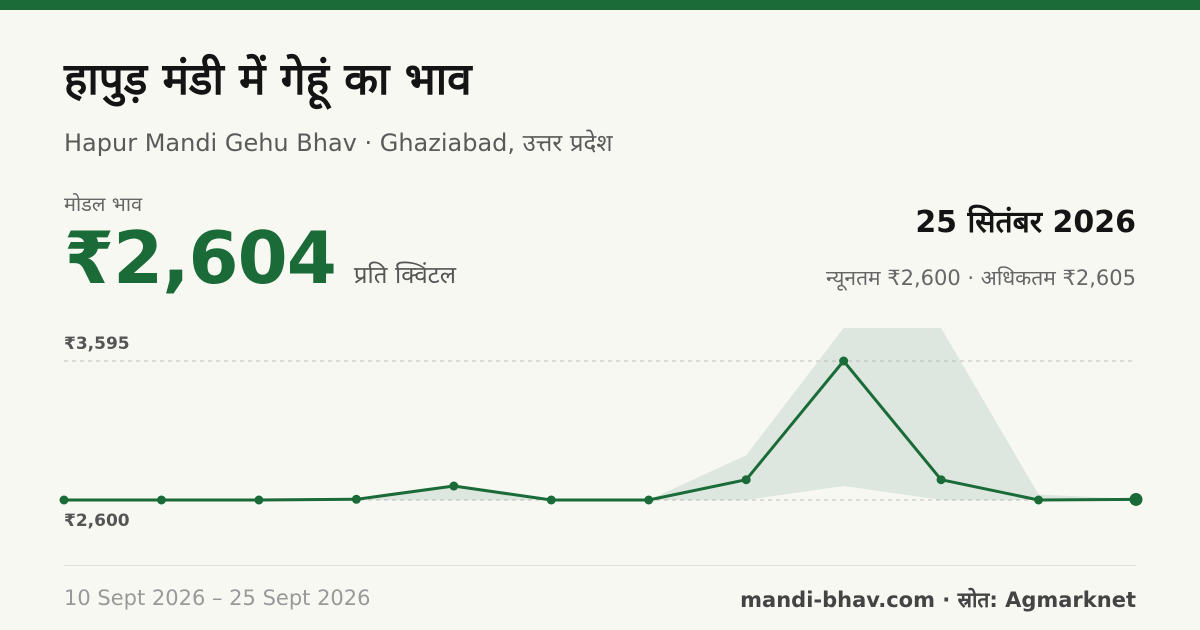  Describe the element at coordinates (600, 565) in the screenshot. I see `footer-divider` at that location.